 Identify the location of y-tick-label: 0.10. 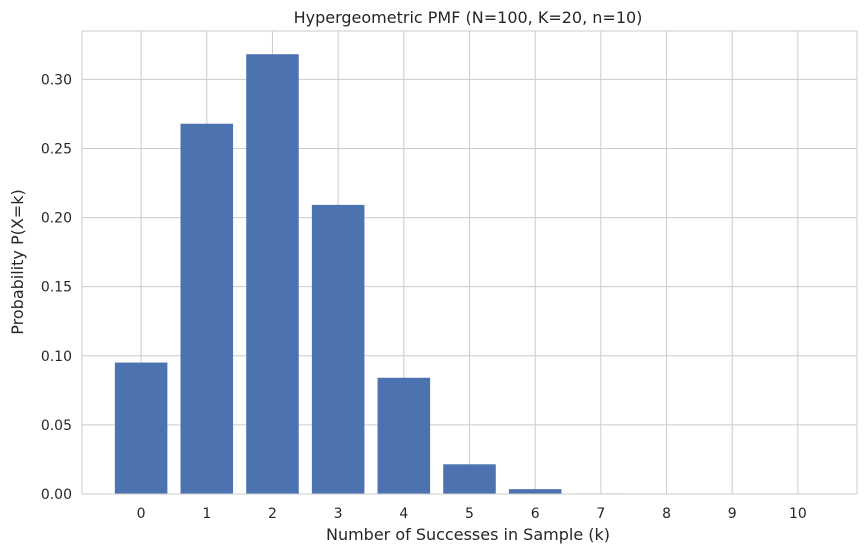
(56, 357).